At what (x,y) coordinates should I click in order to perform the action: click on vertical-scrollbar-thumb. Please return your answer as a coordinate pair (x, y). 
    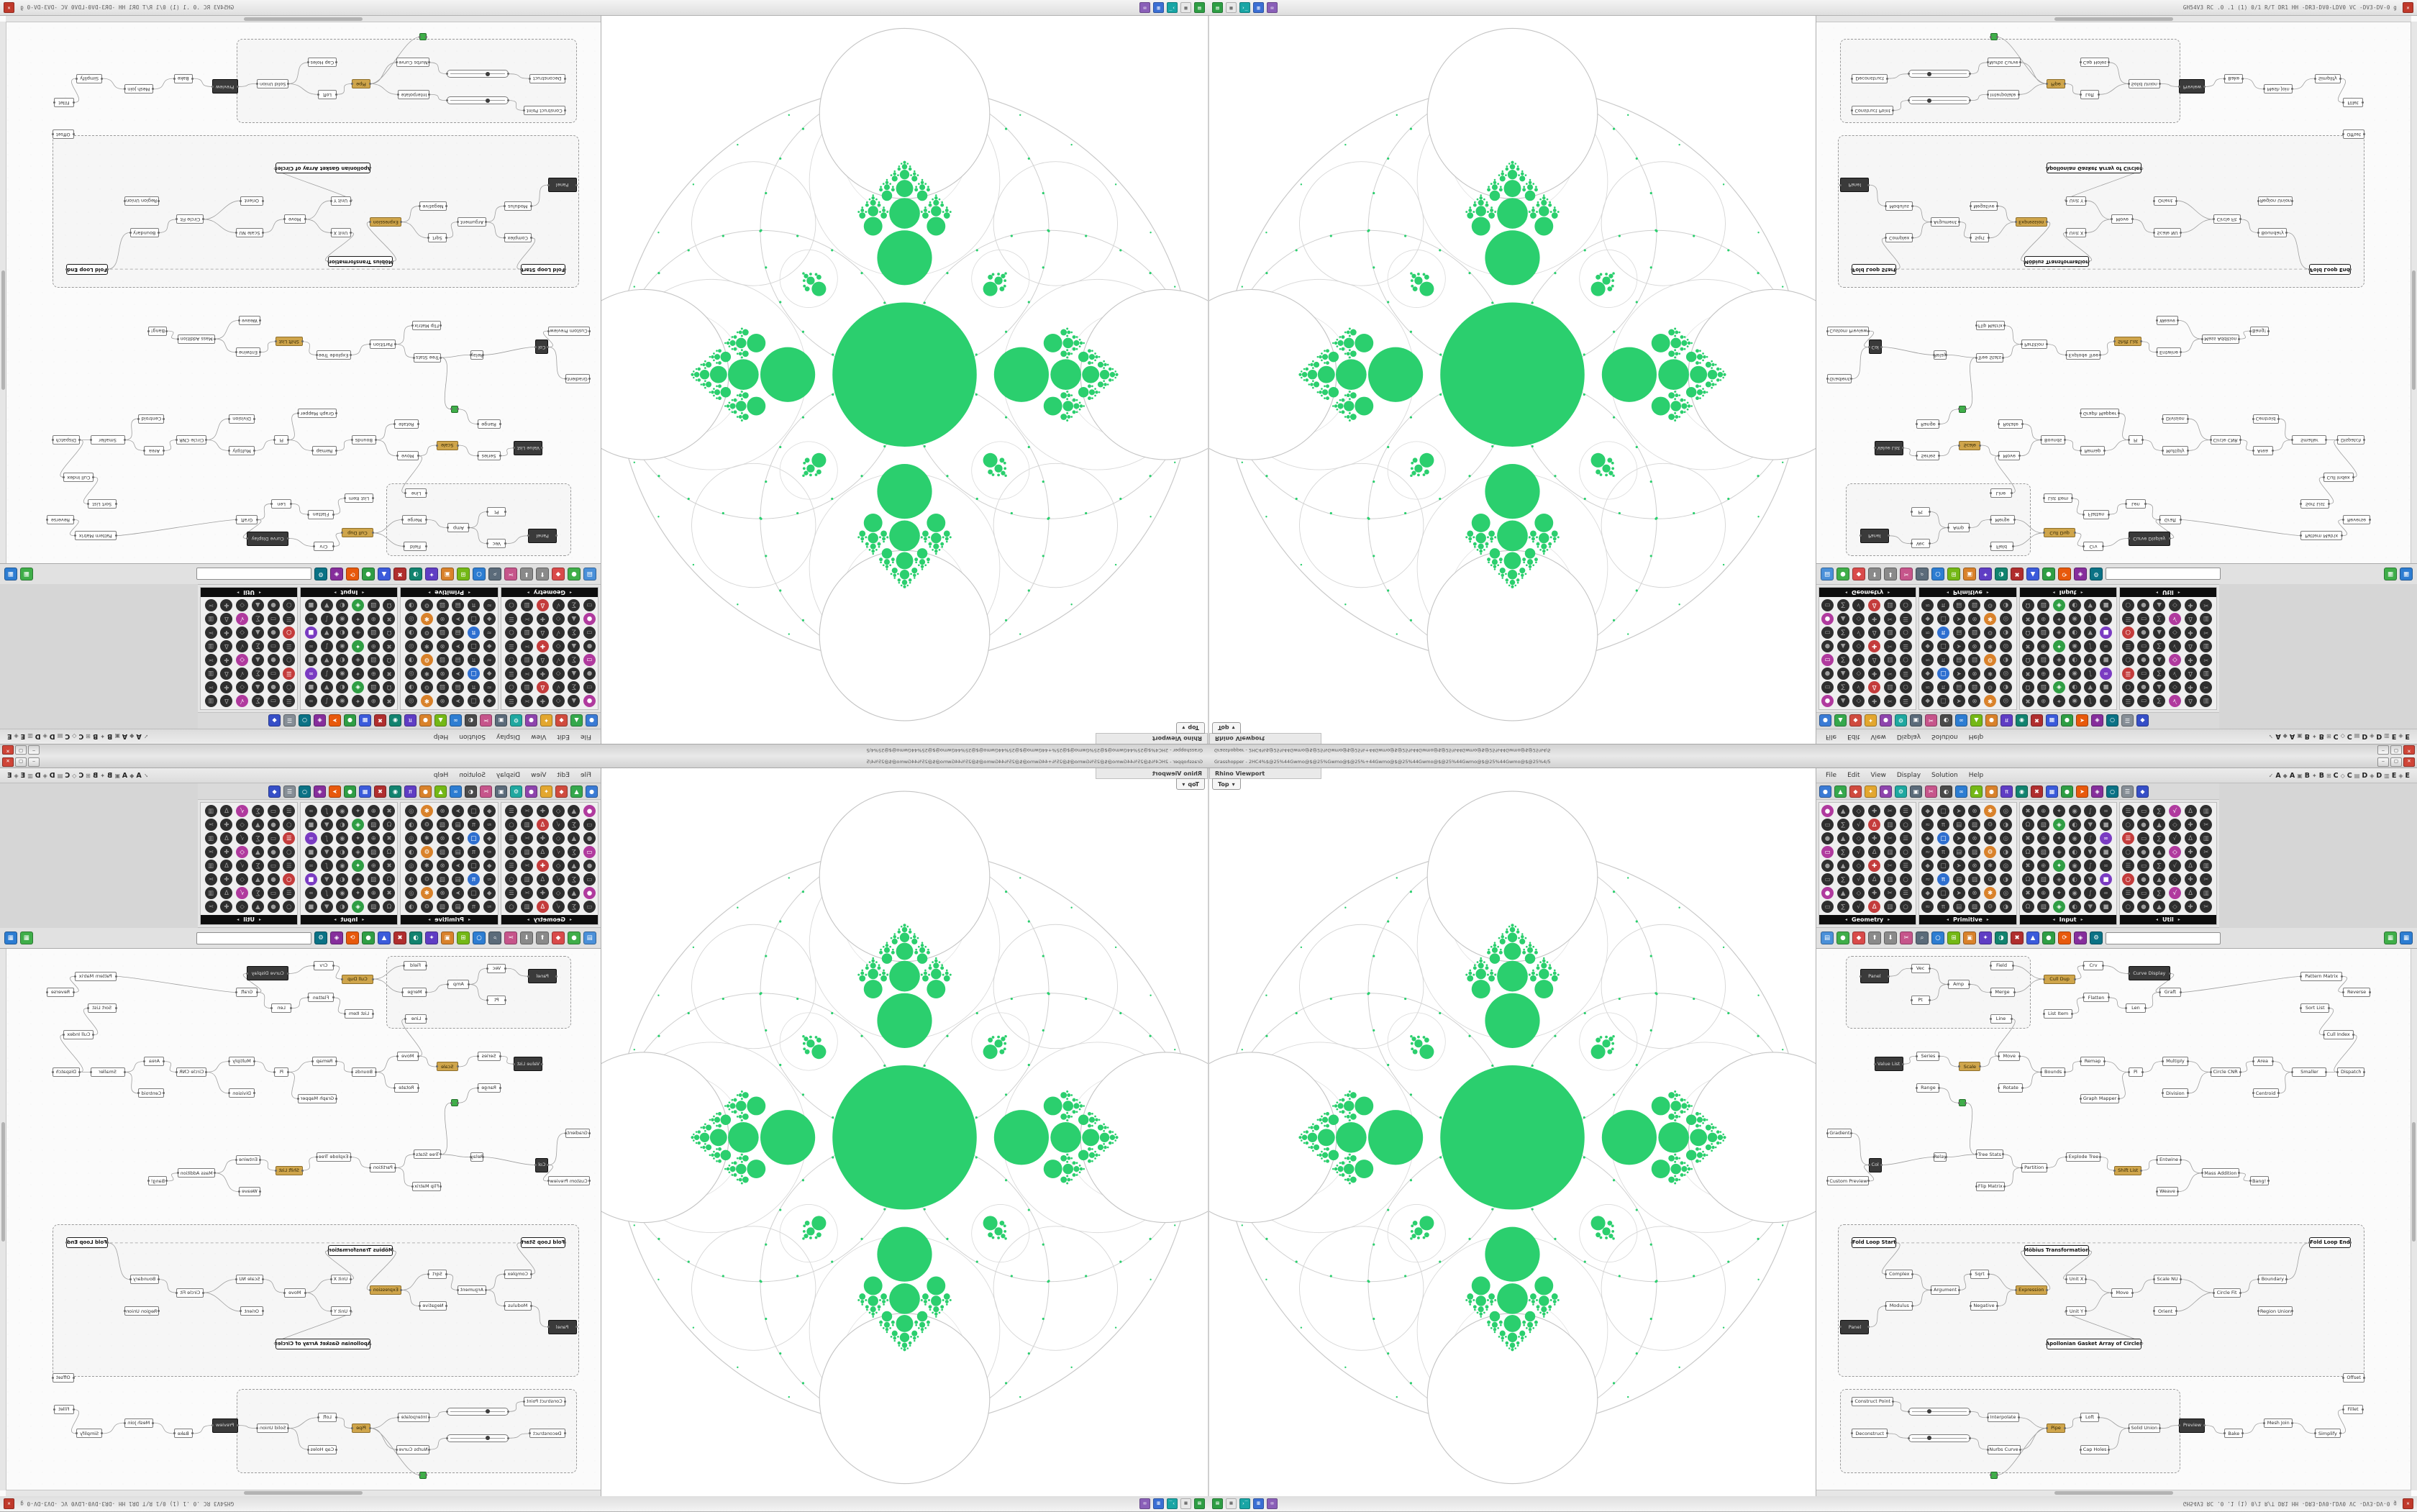
    Looking at the image, I should click on (3, 1181).